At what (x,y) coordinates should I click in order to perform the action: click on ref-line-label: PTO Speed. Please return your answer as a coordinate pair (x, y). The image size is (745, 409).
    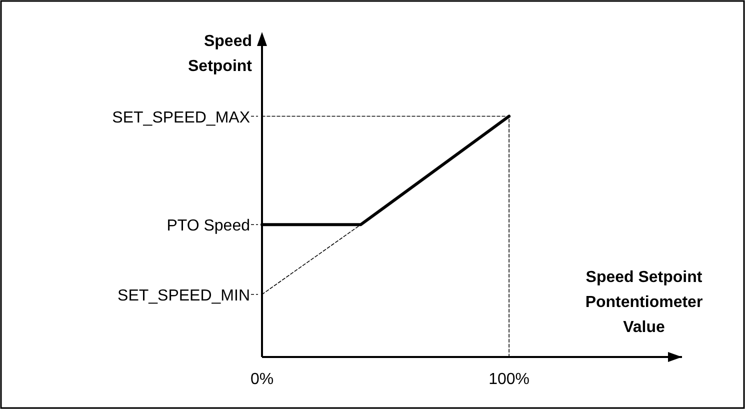
    Looking at the image, I should click on (208, 226).